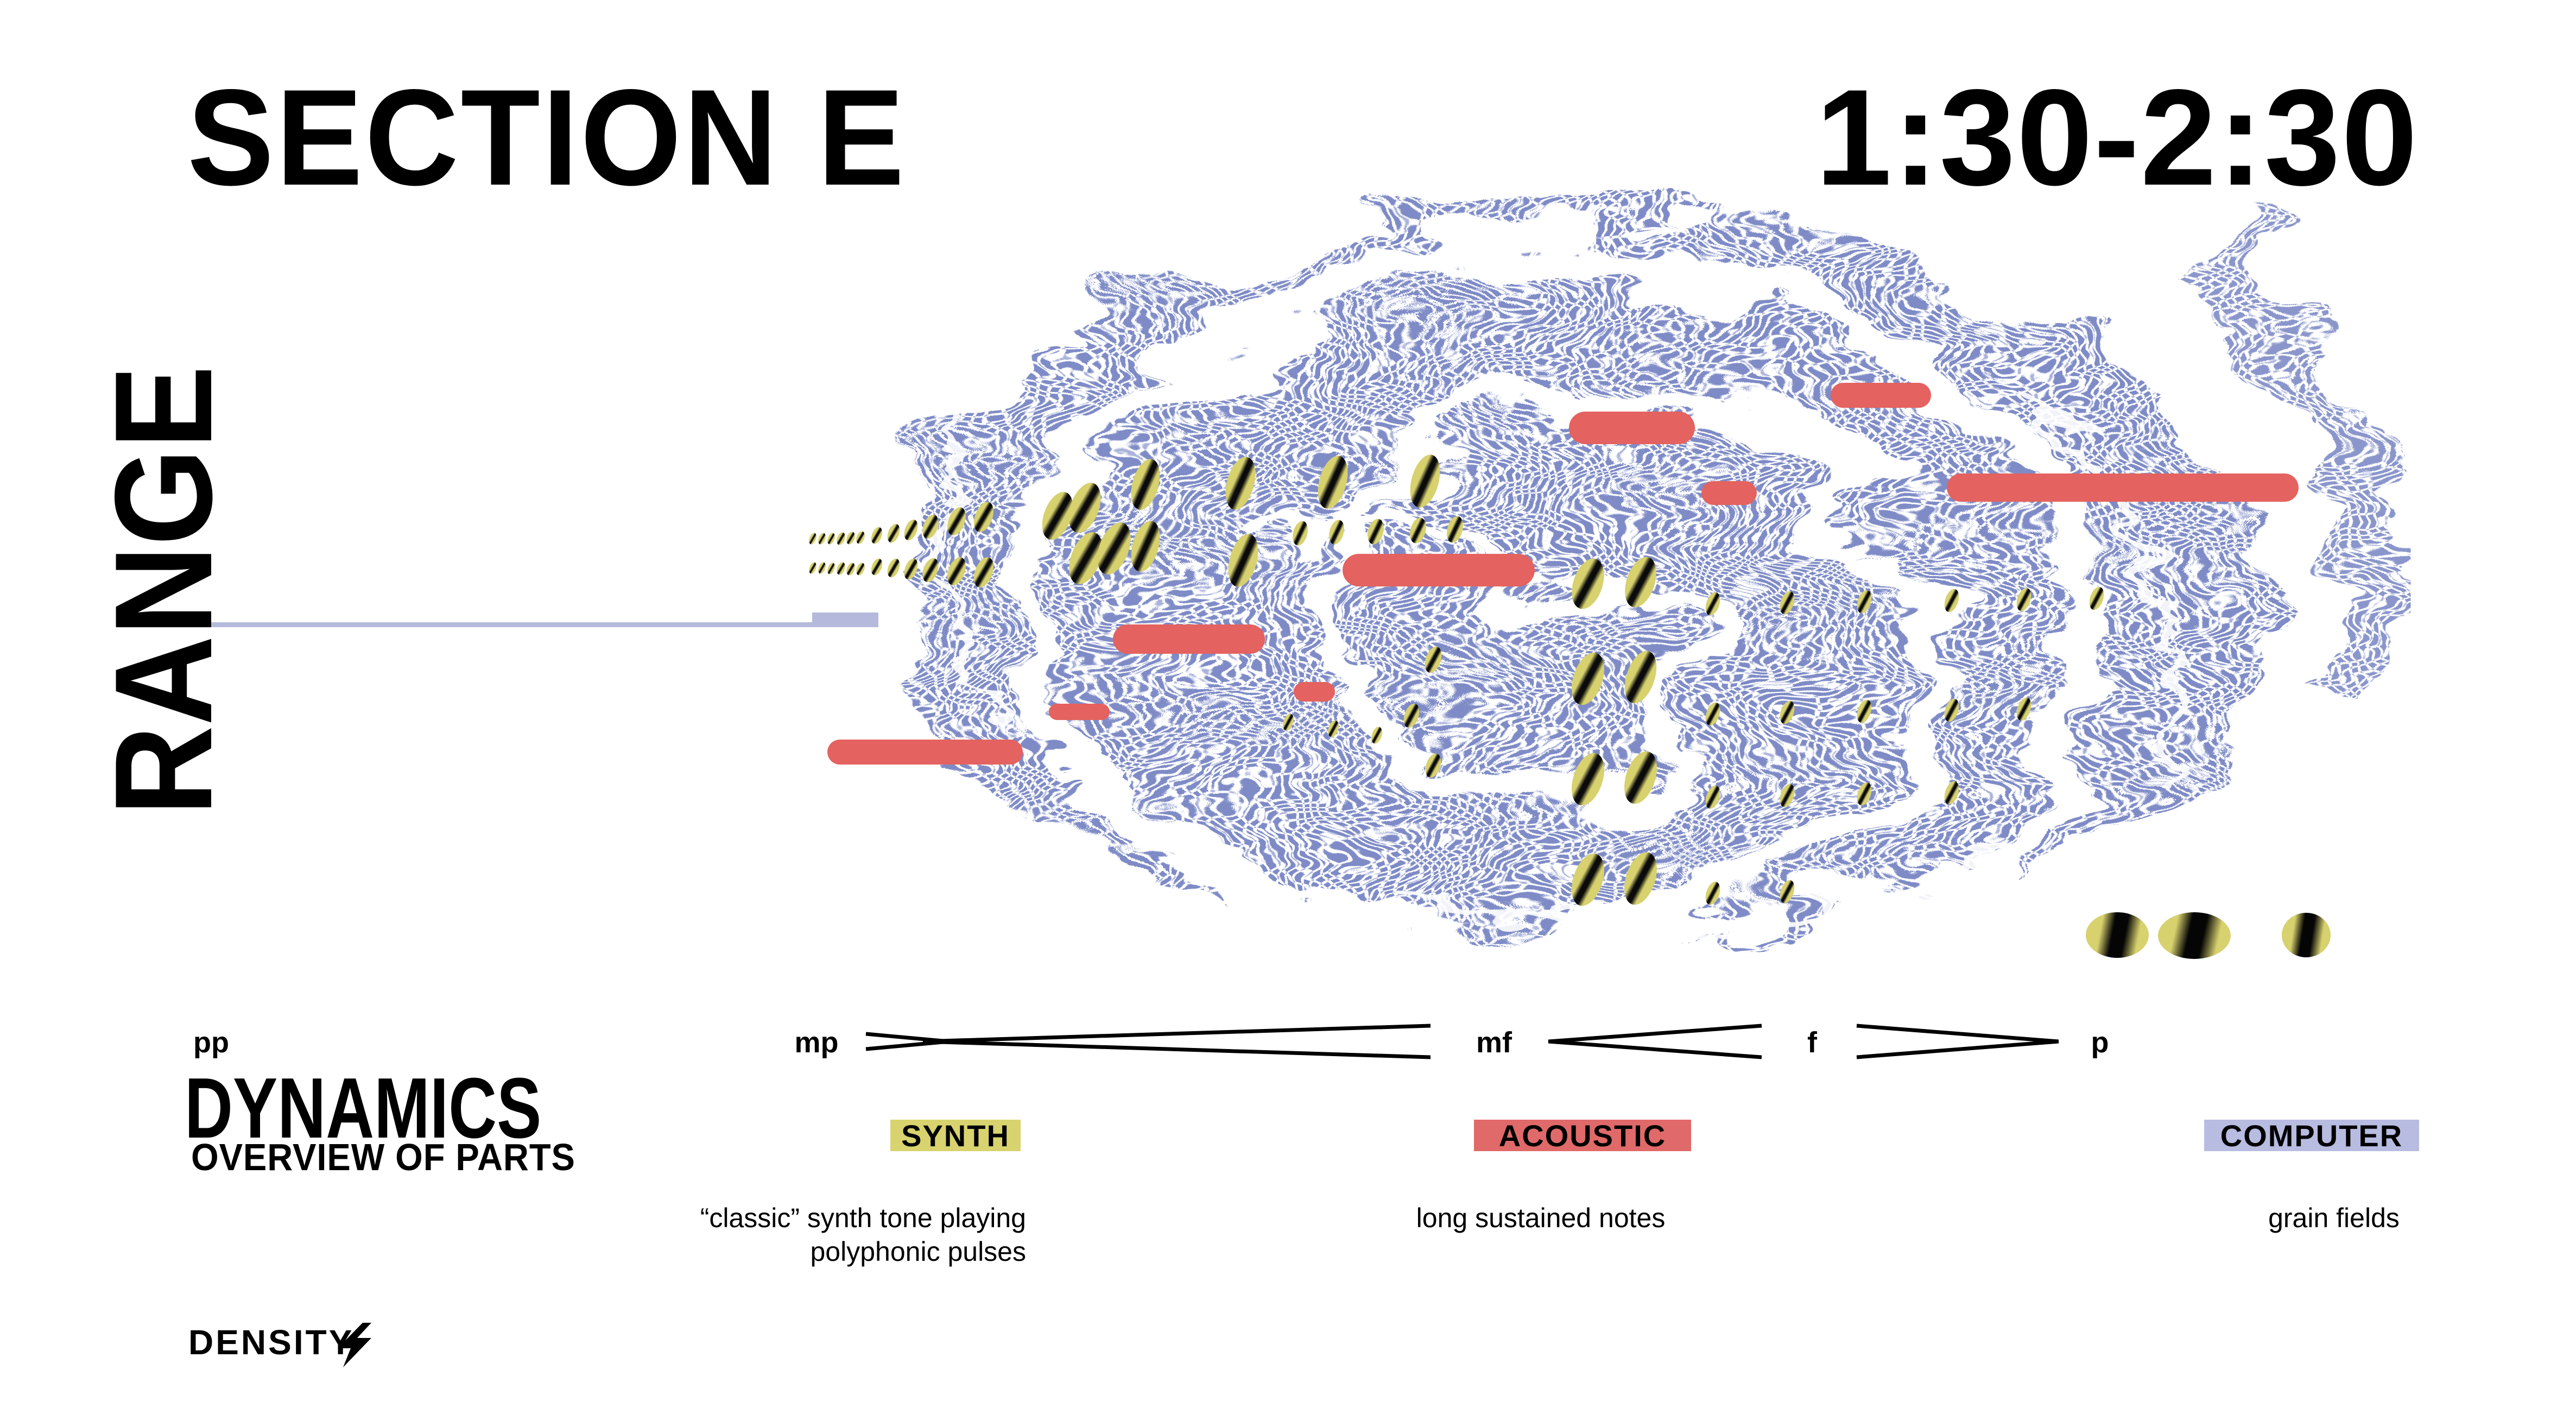  I want to click on legend-label-synth: SYNTH, so click(955, 1135).